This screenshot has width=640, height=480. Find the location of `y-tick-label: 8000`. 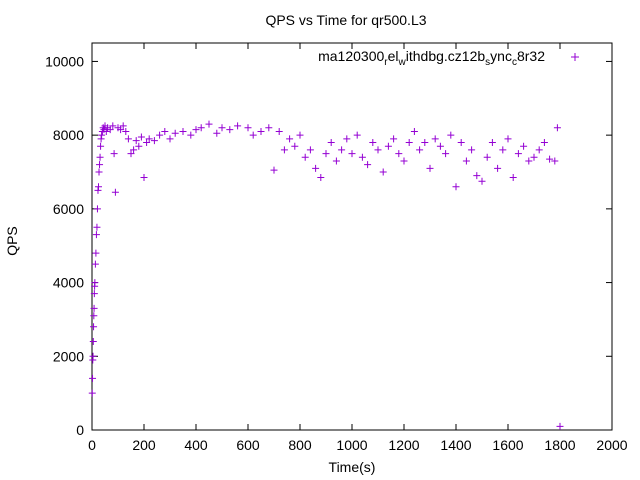

y-tick-label: 8000 is located at coordinates (68, 135).